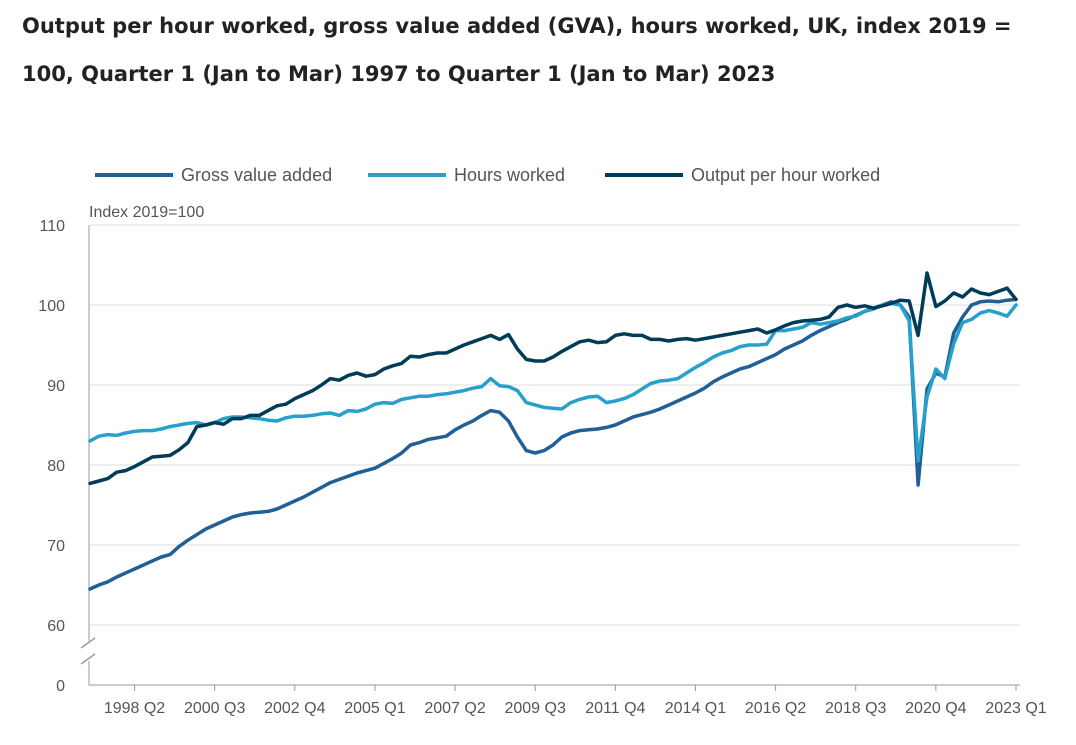  I want to click on y-tick-label: 70, so click(56, 546).